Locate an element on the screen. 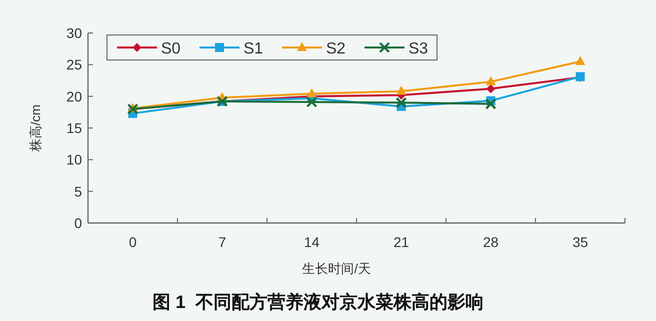  legend-label: S3 is located at coordinates (418, 49).